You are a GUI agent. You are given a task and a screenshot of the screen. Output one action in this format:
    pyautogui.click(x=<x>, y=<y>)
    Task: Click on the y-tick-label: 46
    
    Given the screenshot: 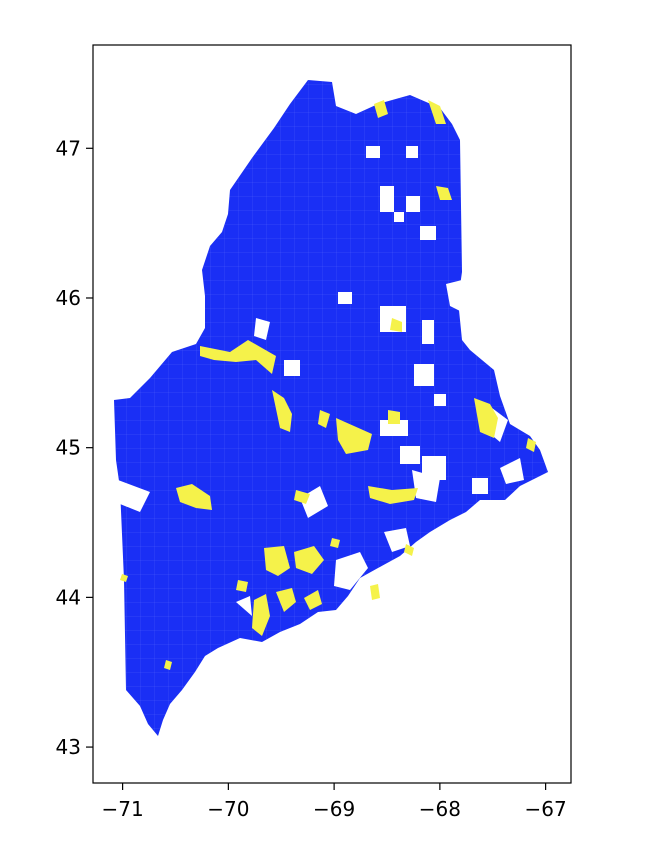 What is the action you would take?
    pyautogui.click(x=68, y=298)
    